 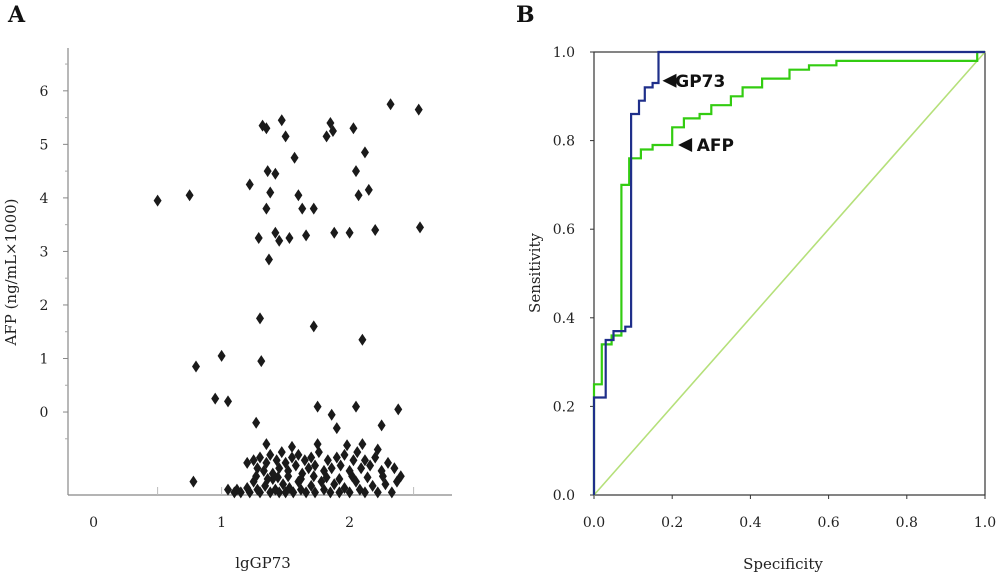 I want to click on b-x-tick-label: 1.0, so click(x=985, y=523).